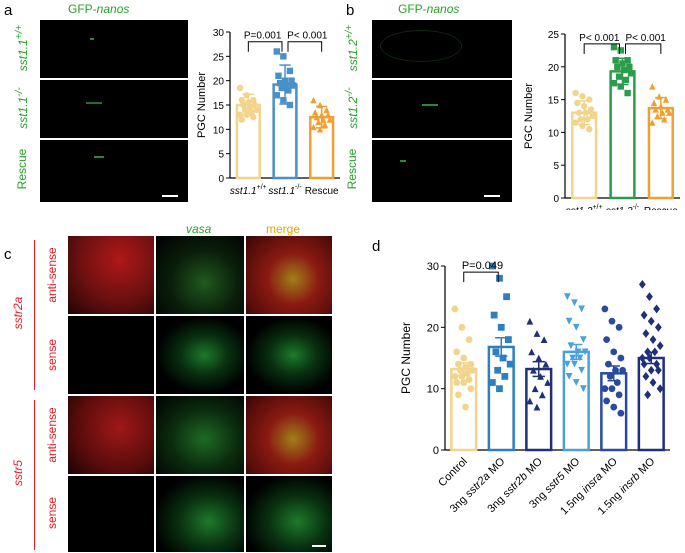 This screenshot has height=553, width=685. I want to click on y-tick-label: 25, so click(554, 35).